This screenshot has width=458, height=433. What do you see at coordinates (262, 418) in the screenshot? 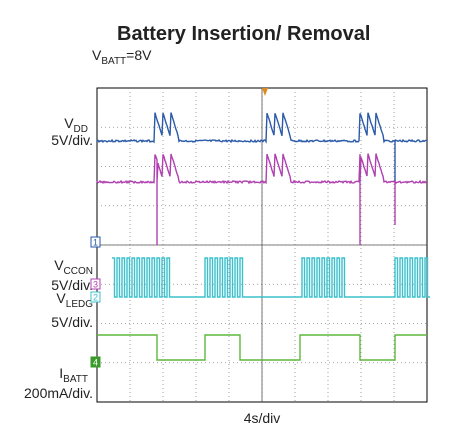
I see `time-scale: 4s/div` at bounding box center [262, 418].